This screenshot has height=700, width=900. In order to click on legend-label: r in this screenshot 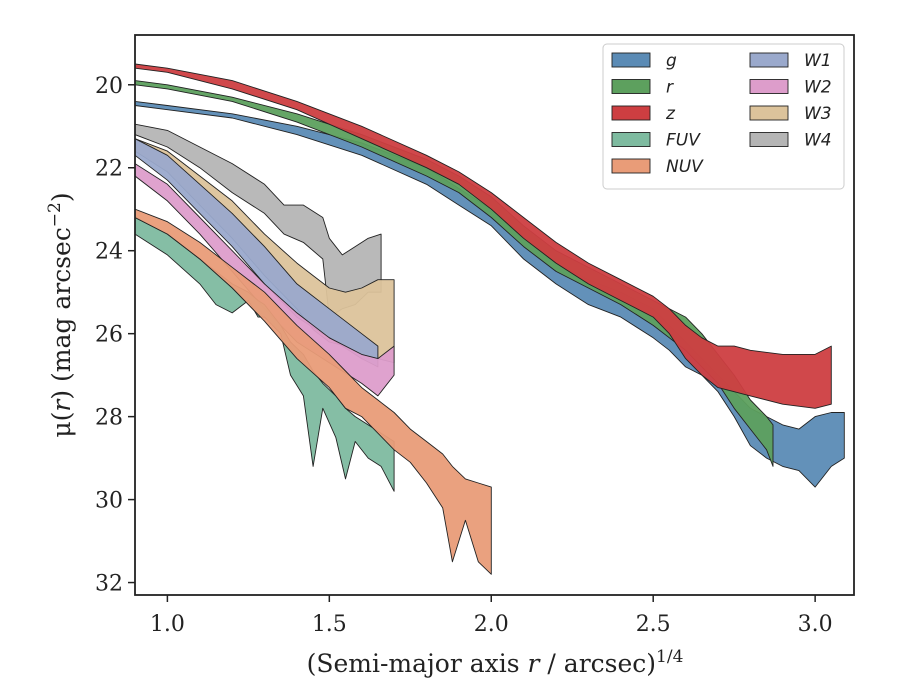, I will do `click(670, 88)`.